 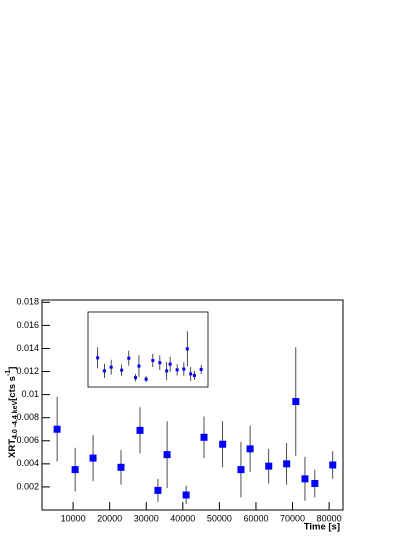 What do you see at coordinates (292, 518) in the screenshot?
I see `x-tick-label: 70000` at bounding box center [292, 518].